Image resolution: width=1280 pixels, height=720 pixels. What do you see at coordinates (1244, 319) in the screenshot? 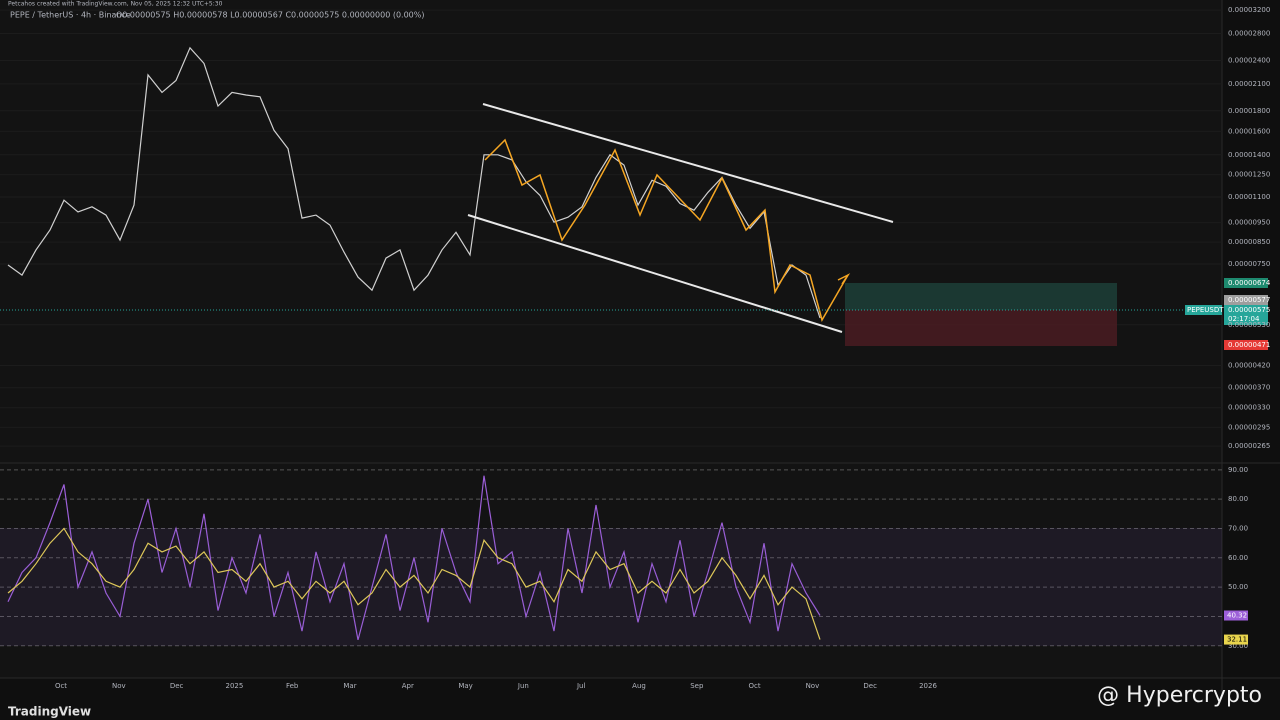
I see `countdown: 02:17:04` at bounding box center [1244, 319].